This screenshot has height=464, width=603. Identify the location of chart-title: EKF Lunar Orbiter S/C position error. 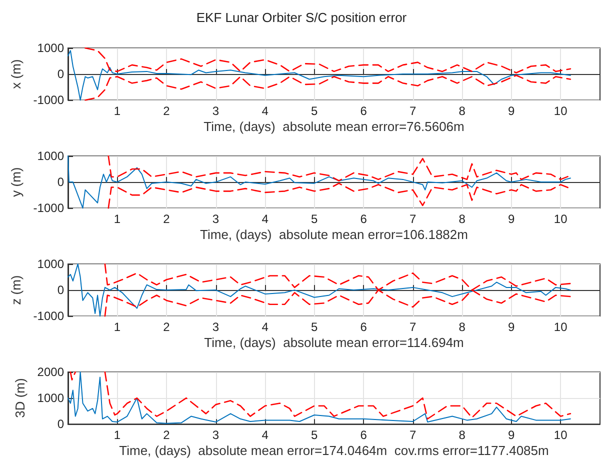
(302, 17).